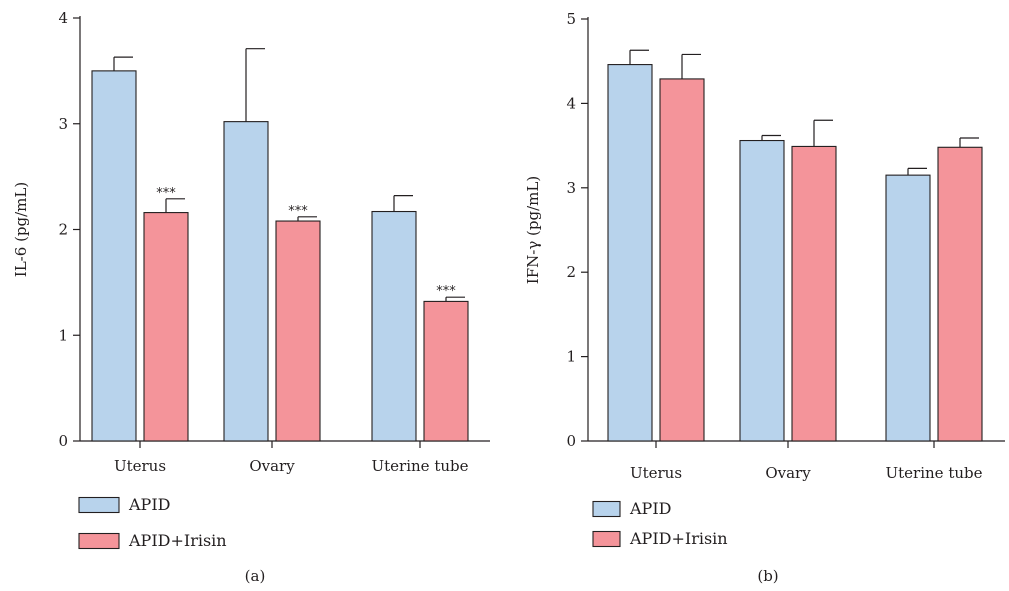  What do you see at coordinates (767, 576) in the screenshot?
I see `panel-label: (b)` at bounding box center [767, 576].